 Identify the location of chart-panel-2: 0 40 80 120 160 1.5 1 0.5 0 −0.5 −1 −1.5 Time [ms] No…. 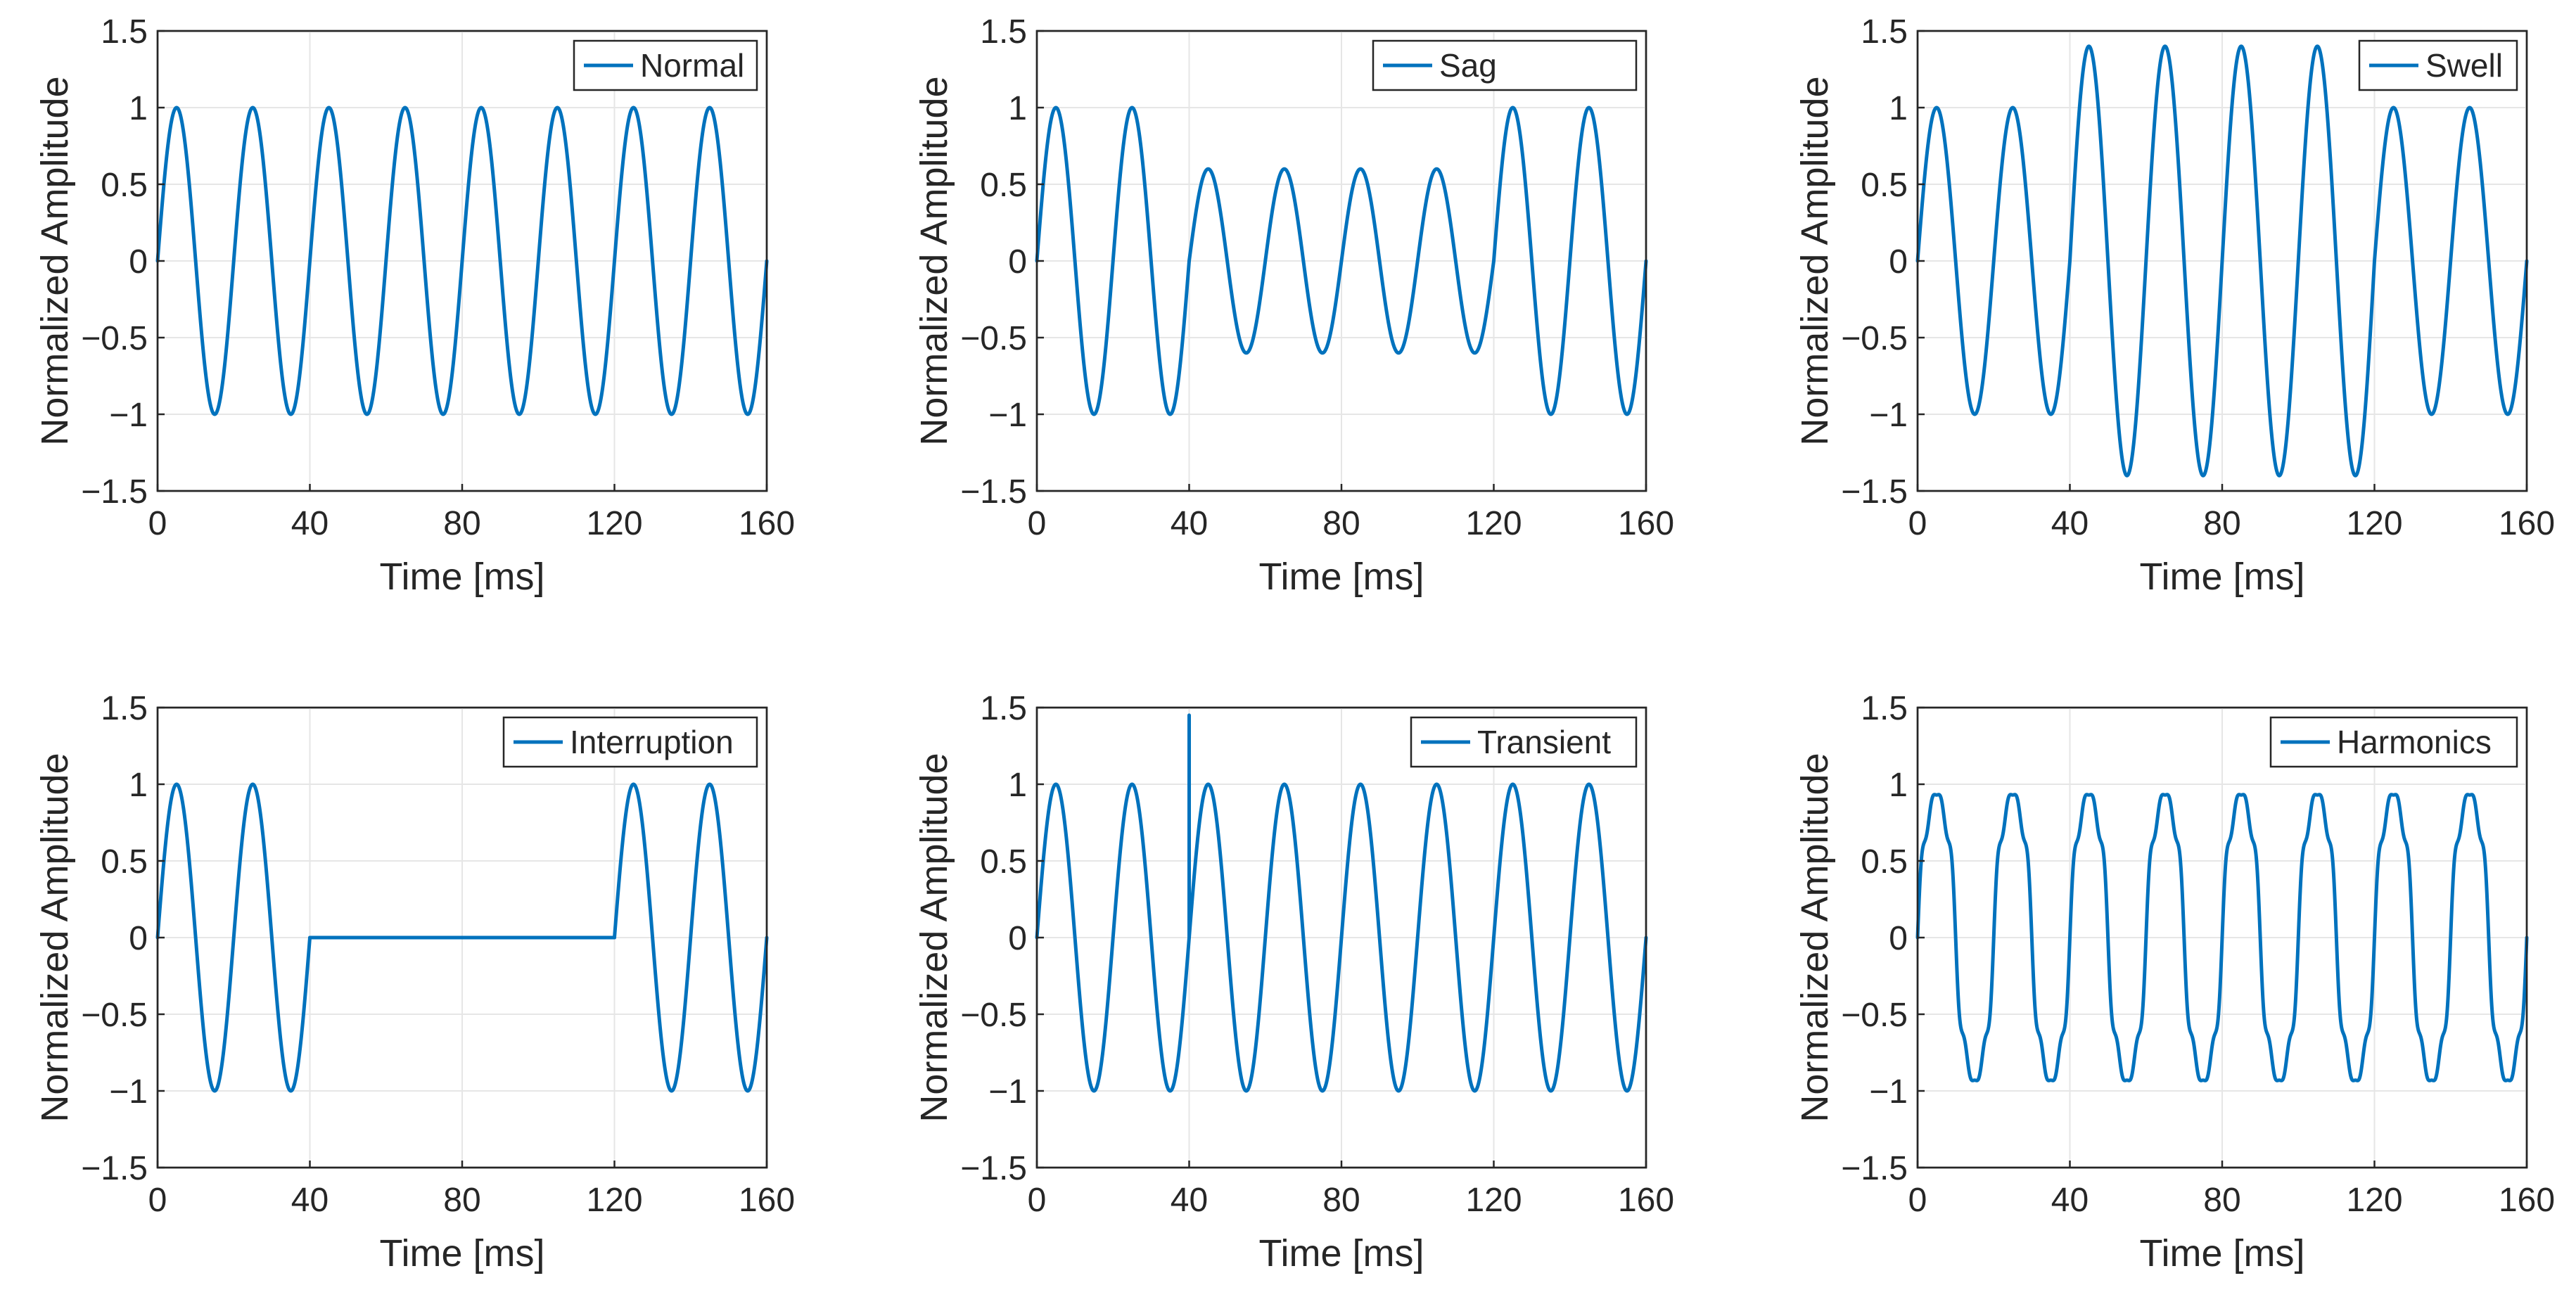
(1293, 305).